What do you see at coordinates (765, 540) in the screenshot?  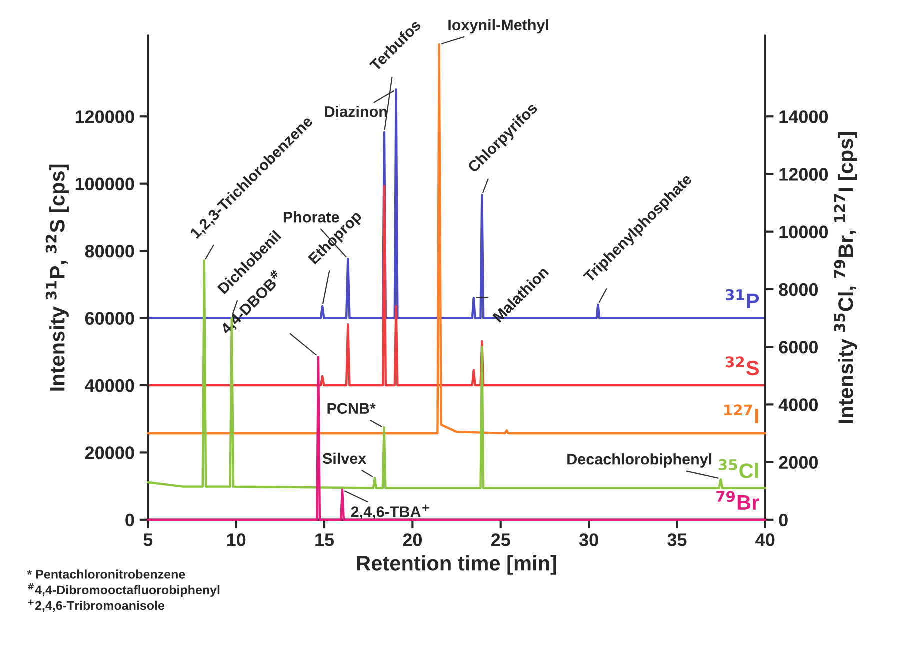 I see `x-tick-label: 40` at bounding box center [765, 540].